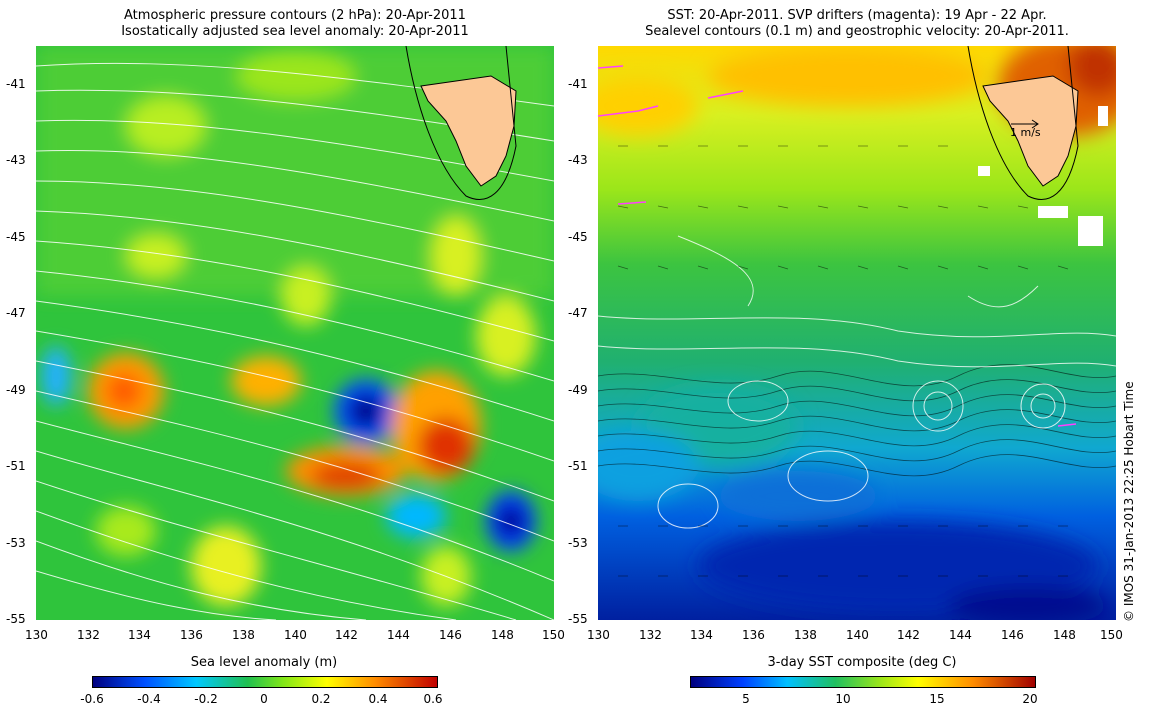 This screenshot has height=710, width=1150. I want to click on left-x-tick-5: 138, so click(243, 635).